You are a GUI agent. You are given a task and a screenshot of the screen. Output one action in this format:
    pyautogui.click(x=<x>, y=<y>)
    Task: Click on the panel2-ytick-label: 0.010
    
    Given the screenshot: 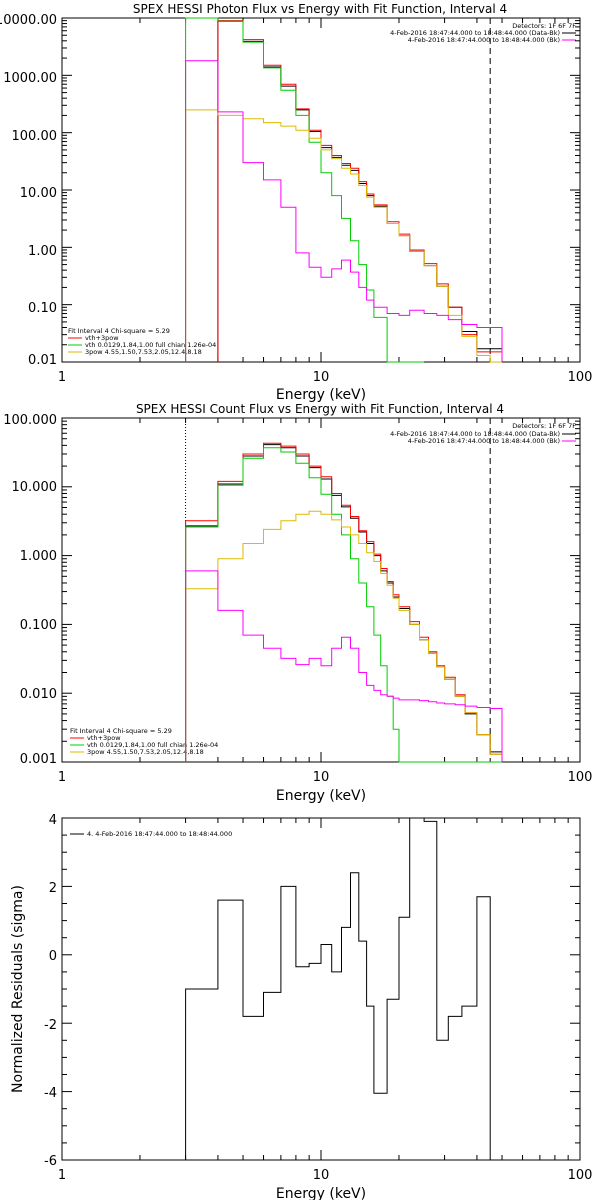 What is the action you would take?
    pyautogui.click(x=38, y=694)
    